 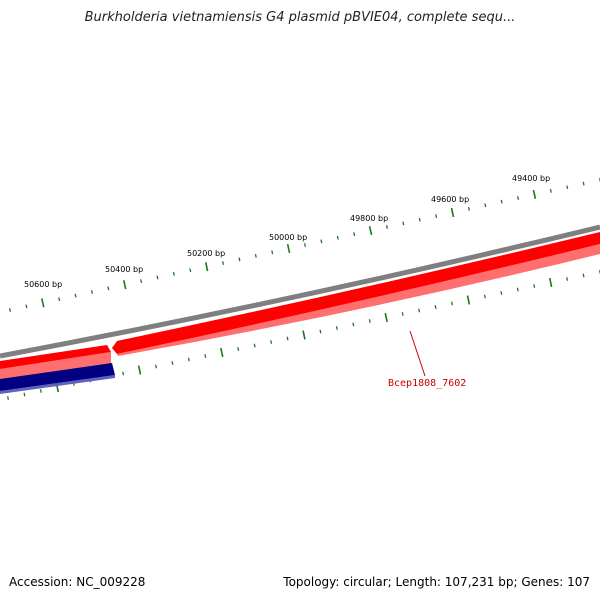 What do you see at coordinates (55, 357) in the screenshot?
I see `gene-forward` at bounding box center [55, 357].